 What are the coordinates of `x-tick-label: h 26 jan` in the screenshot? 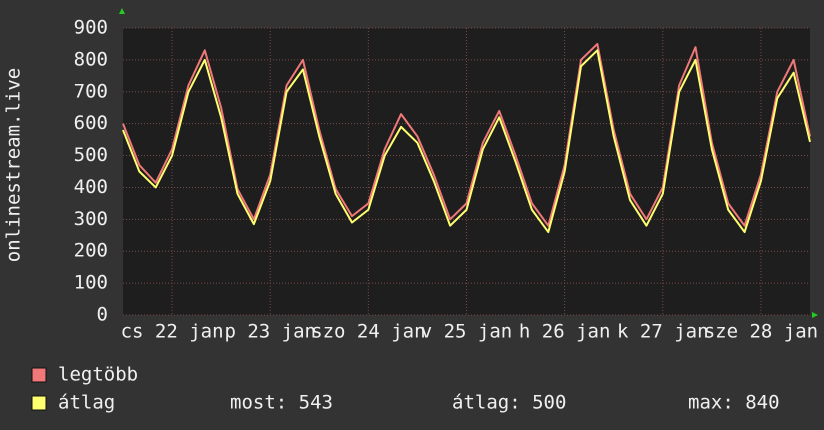 It's located at (565, 332).